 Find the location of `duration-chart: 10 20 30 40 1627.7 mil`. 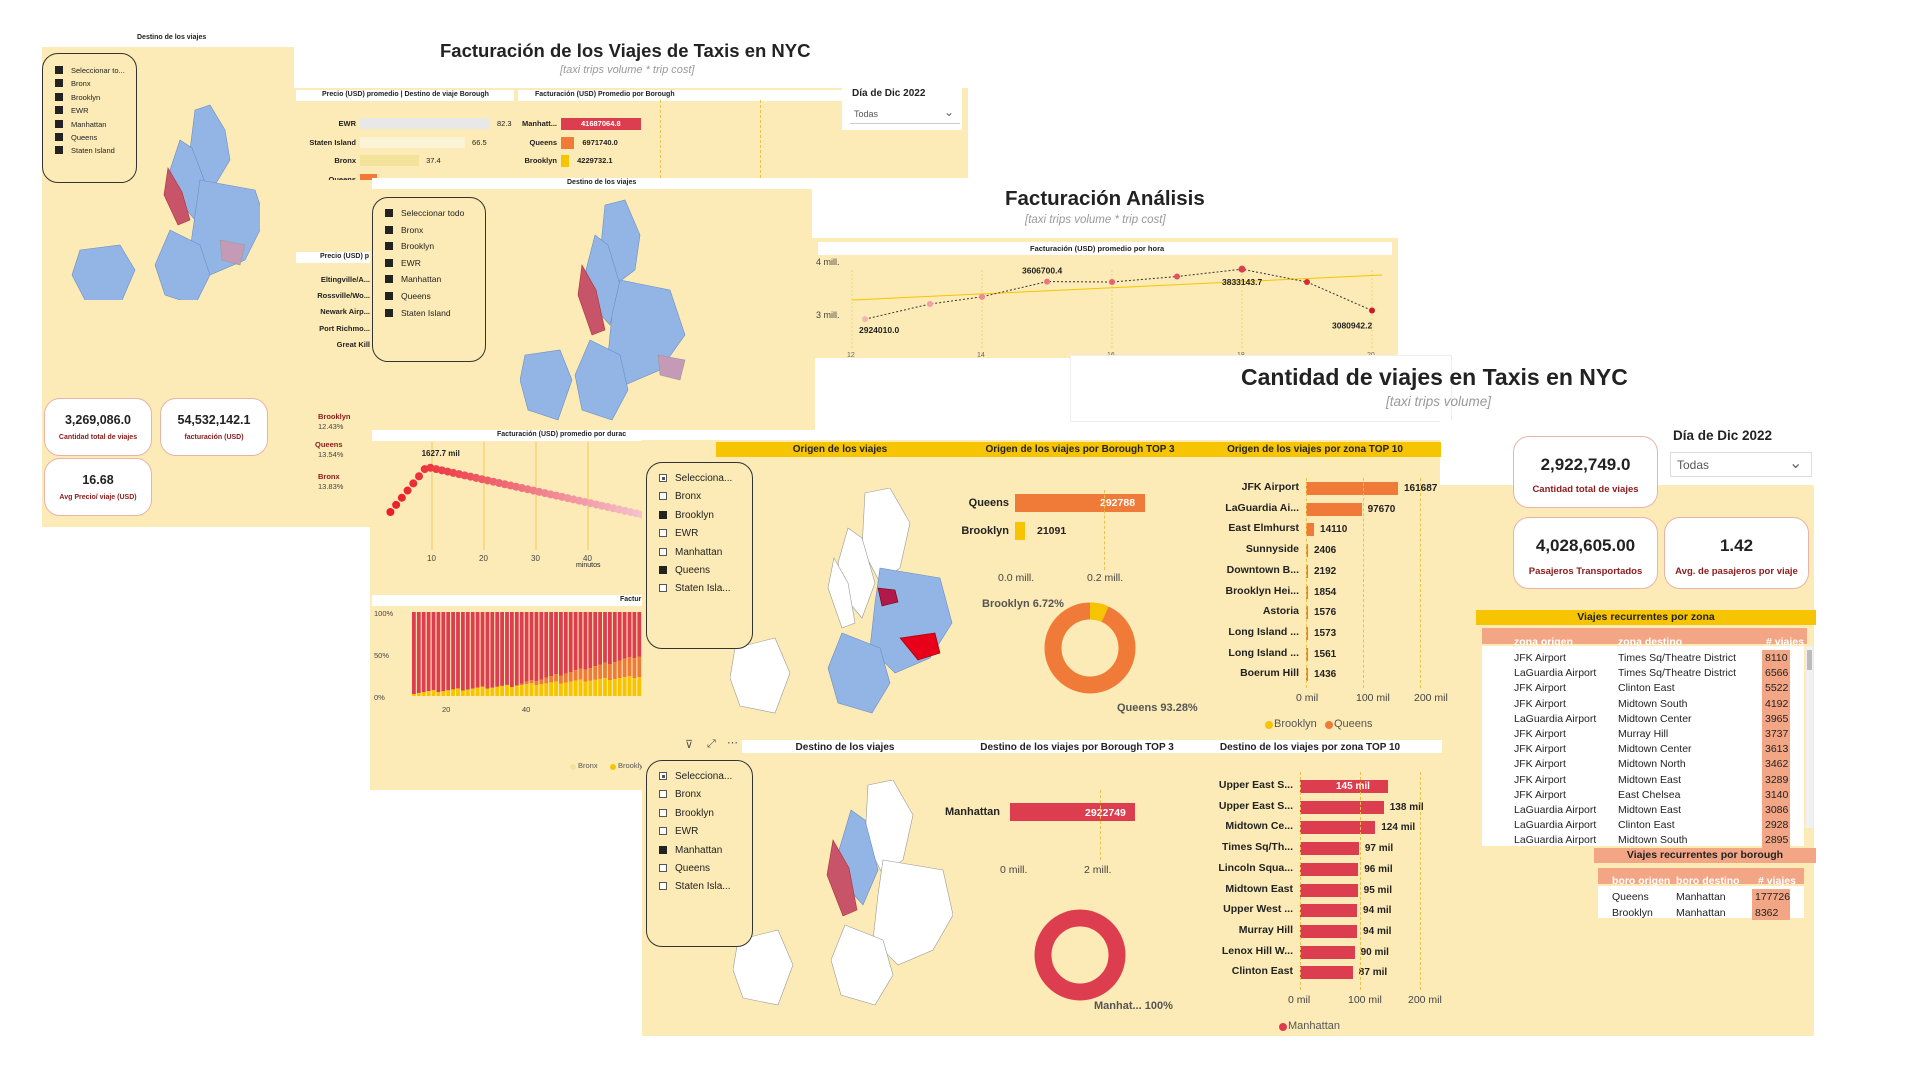

duration-chart: 10 20 30 40 1627.7 mil is located at coordinates (508, 507).